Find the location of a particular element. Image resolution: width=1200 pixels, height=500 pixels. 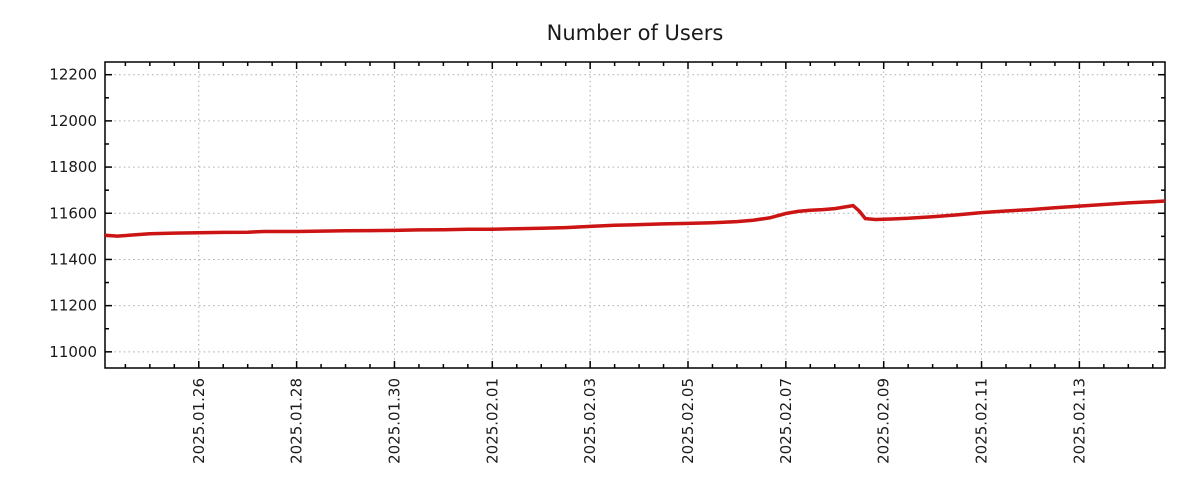

users-line is located at coordinates (635, 218).